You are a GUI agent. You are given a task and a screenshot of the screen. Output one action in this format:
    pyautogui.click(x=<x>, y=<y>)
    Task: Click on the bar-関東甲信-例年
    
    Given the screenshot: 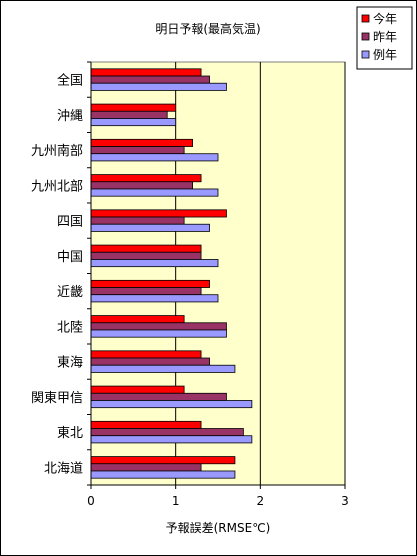 What is the action you would take?
    pyautogui.click(x=171, y=404)
    